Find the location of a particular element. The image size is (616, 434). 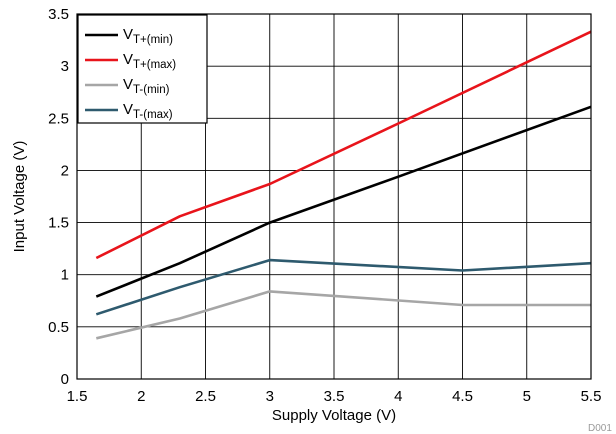

y-tick-label: 2.5 is located at coordinates (58, 118).